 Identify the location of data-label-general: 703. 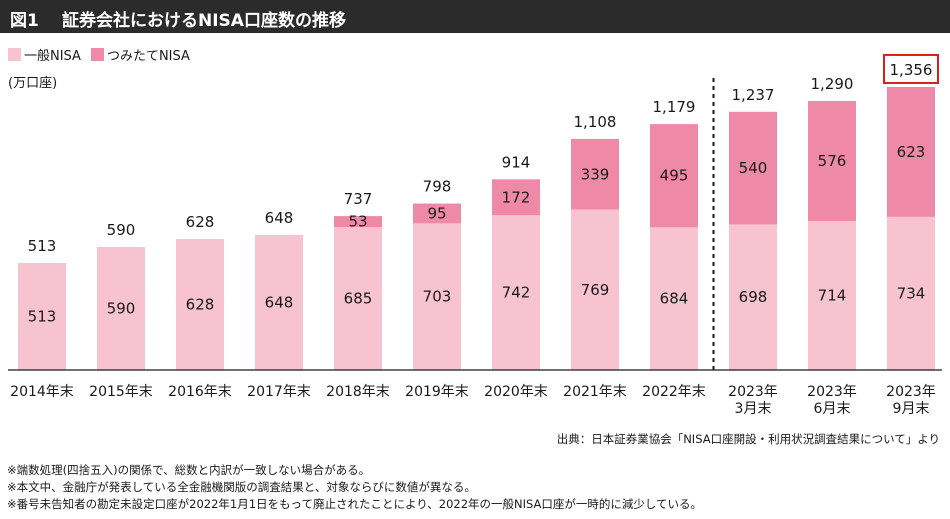
(437, 297).